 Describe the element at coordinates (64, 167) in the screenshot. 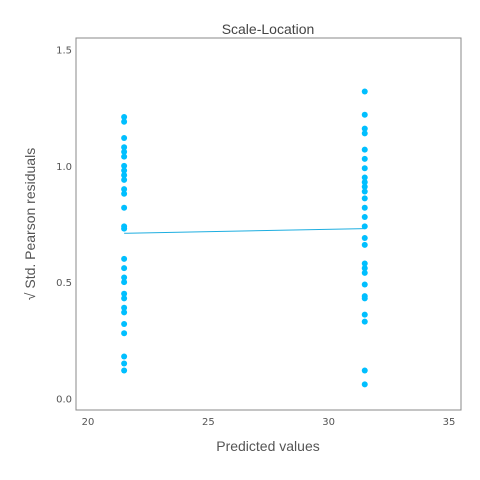

I see `y-tick-label: 1.0` at that location.